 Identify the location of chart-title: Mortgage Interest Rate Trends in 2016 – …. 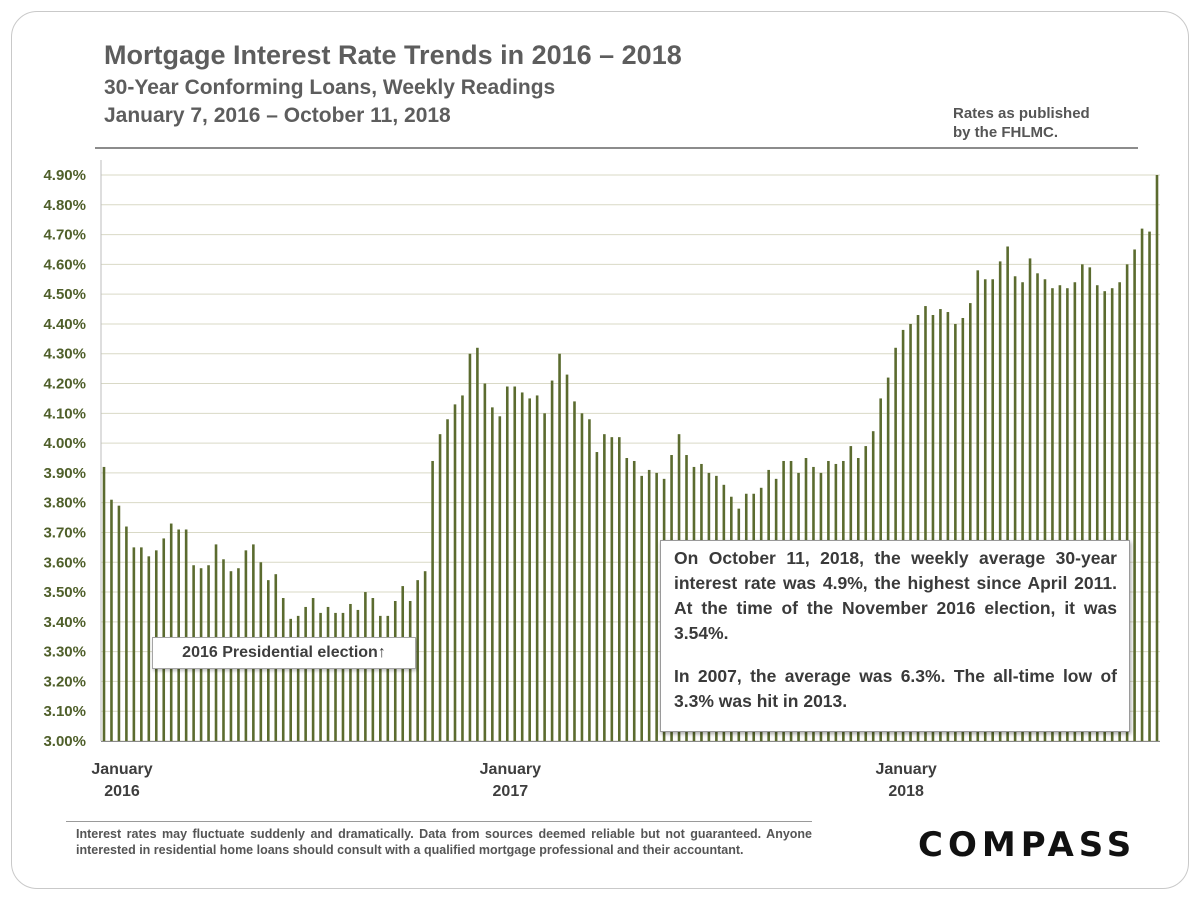
(393, 55).